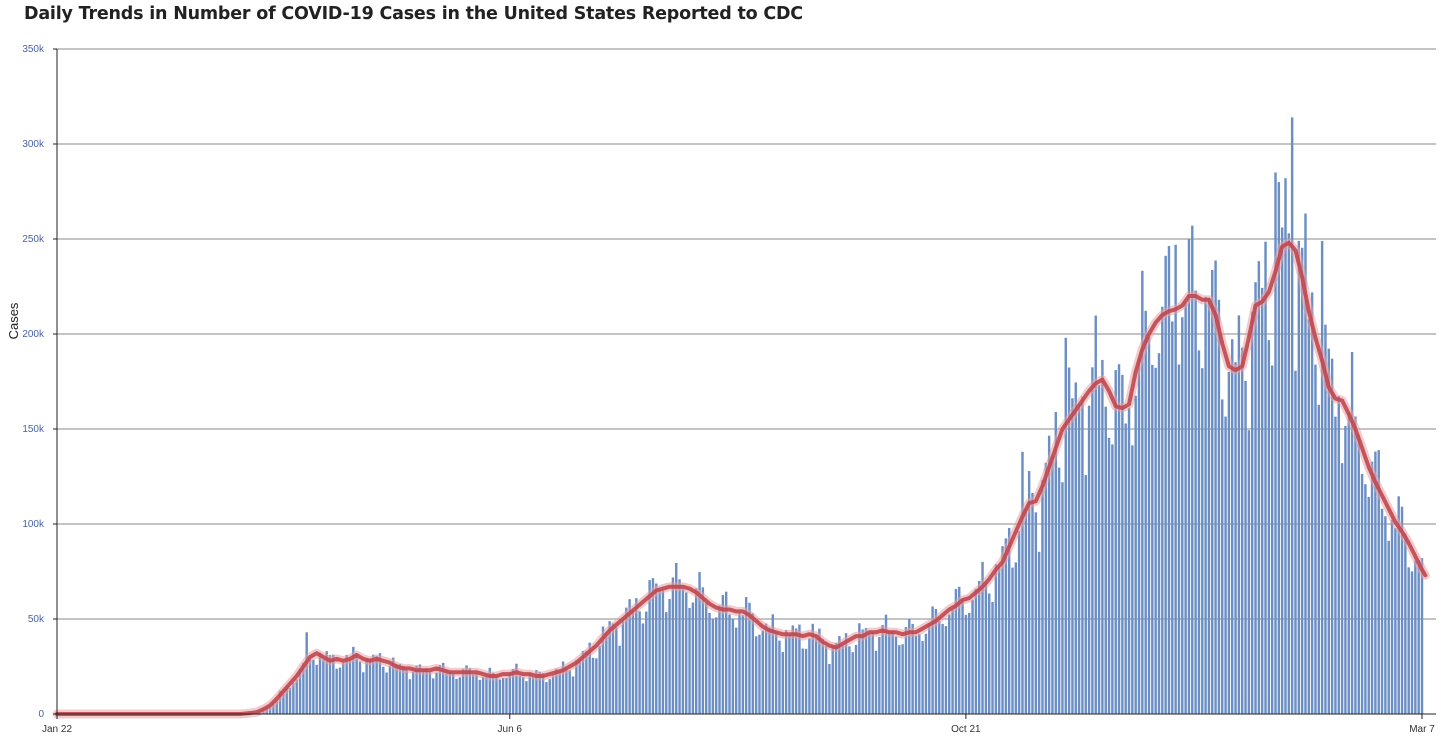 The image size is (1456, 749). Describe the element at coordinates (33, 524) in the screenshot. I see `y-tick-label: 100k` at that location.